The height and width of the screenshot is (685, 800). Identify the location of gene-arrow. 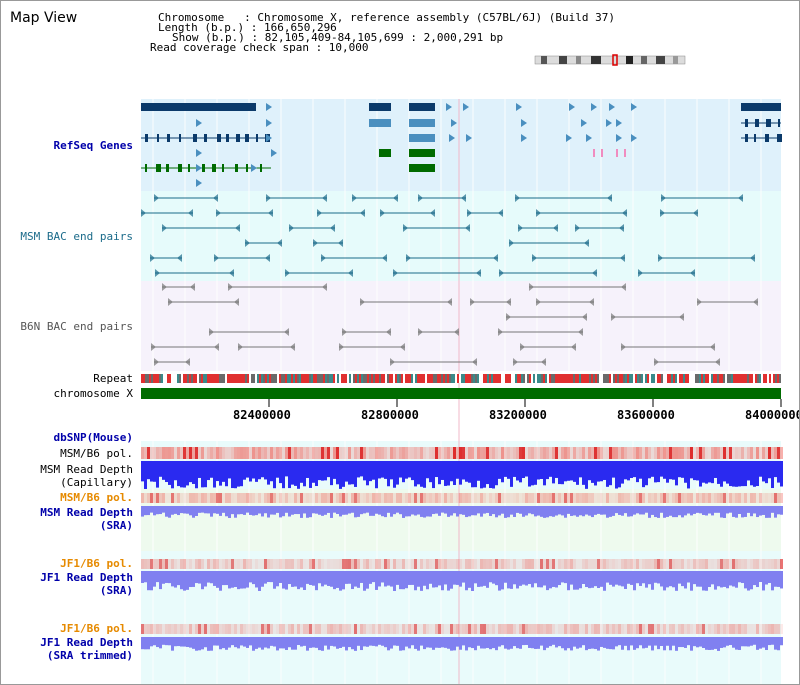
(524, 138).